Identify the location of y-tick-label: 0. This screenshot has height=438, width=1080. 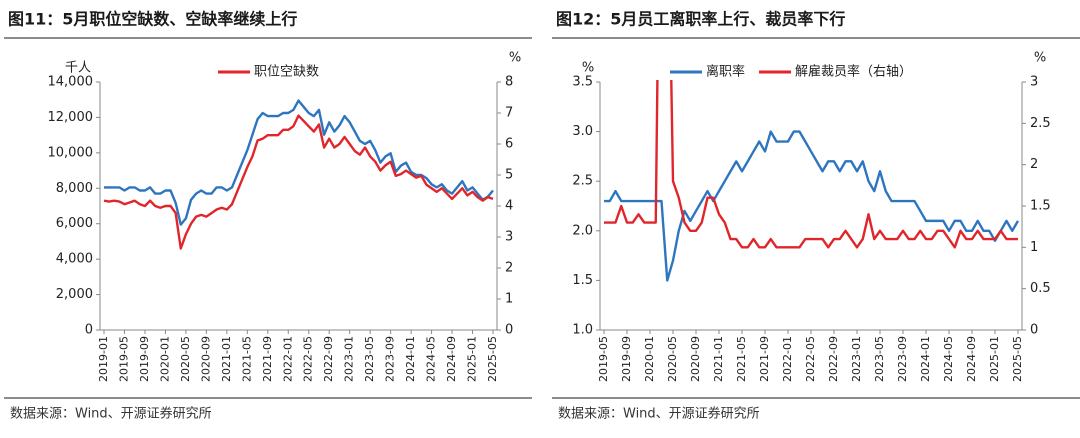
(89, 330).